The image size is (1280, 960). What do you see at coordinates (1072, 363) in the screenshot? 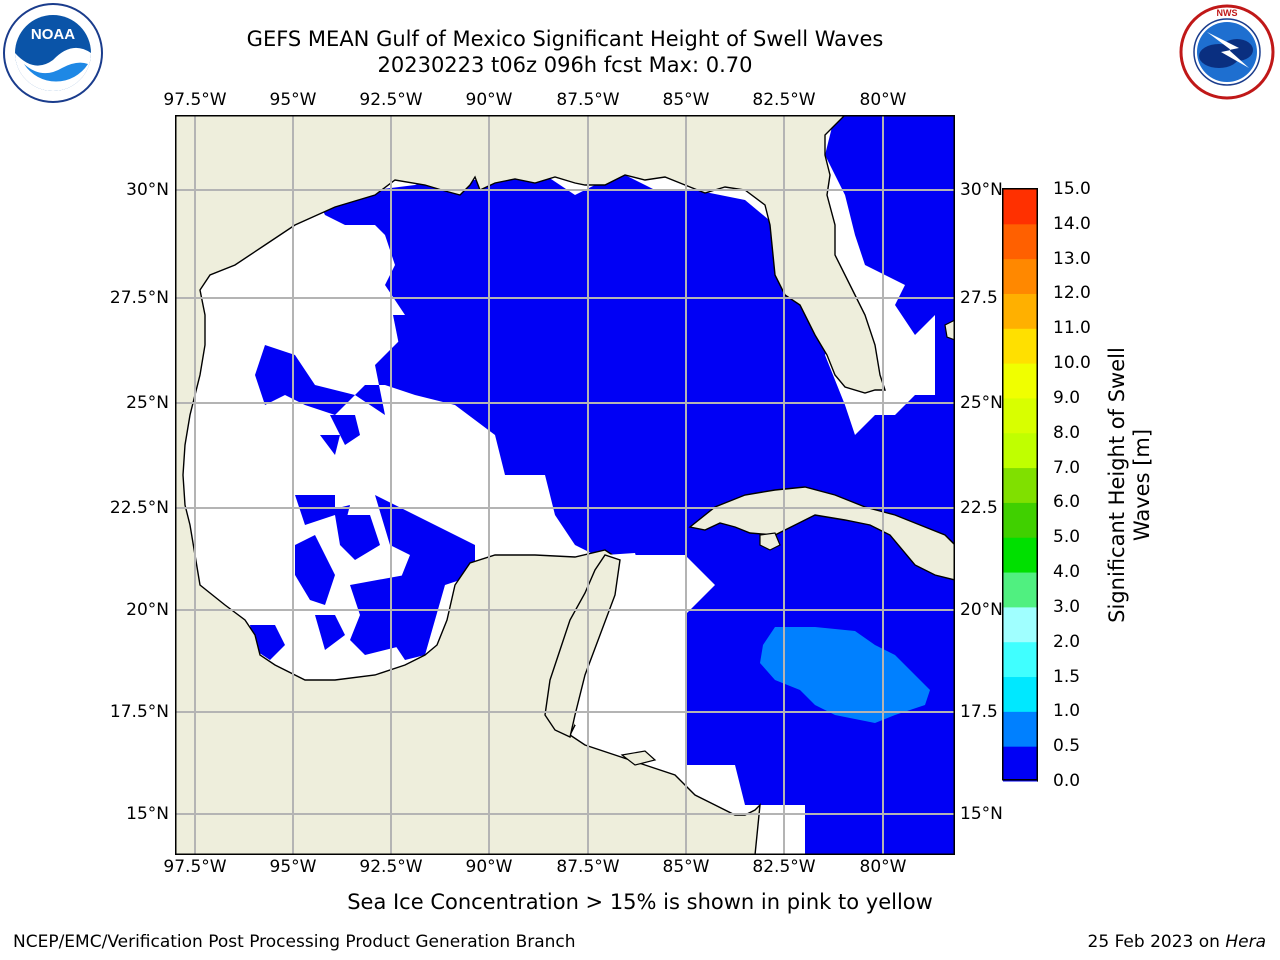
I see `colorbar-tick-label: 10.0` at bounding box center [1072, 363].